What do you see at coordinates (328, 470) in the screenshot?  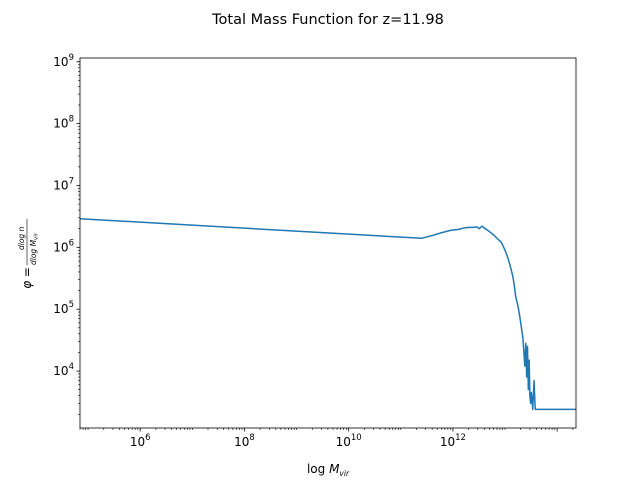 I see `x-axis-label: log Mvir` at bounding box center [328, 470].